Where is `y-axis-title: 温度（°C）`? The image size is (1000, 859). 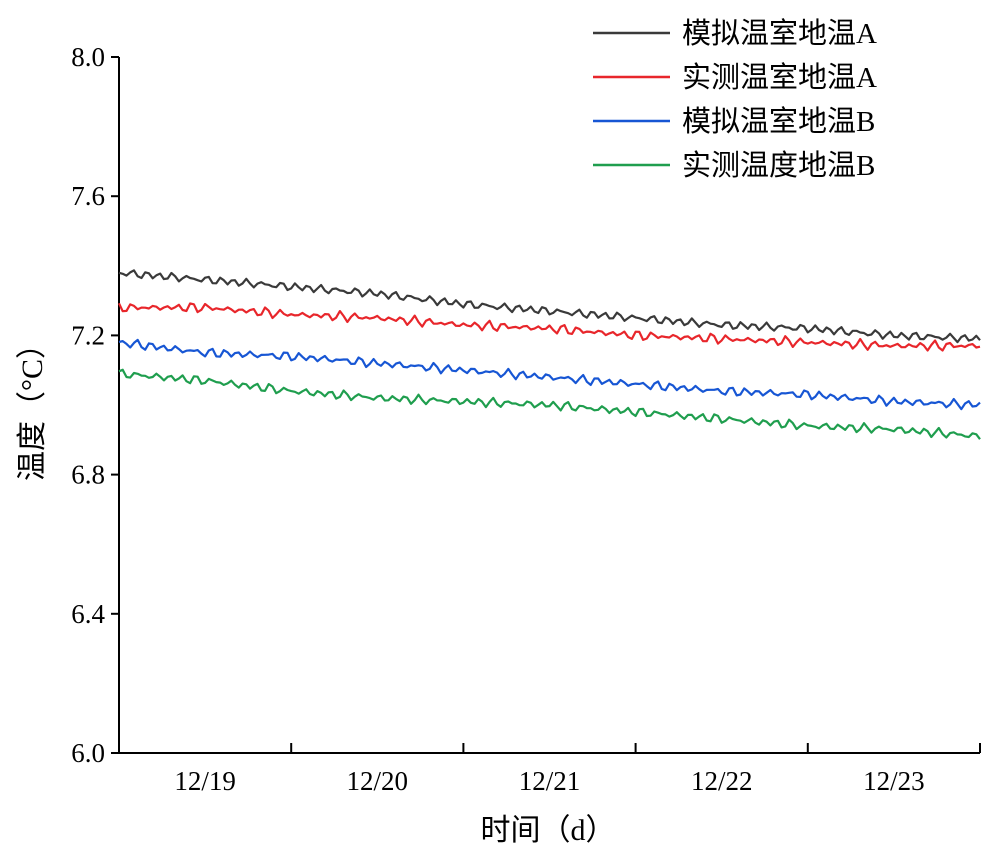 y-axis-title: 温度（°C） is located at coordinates (32, 405).